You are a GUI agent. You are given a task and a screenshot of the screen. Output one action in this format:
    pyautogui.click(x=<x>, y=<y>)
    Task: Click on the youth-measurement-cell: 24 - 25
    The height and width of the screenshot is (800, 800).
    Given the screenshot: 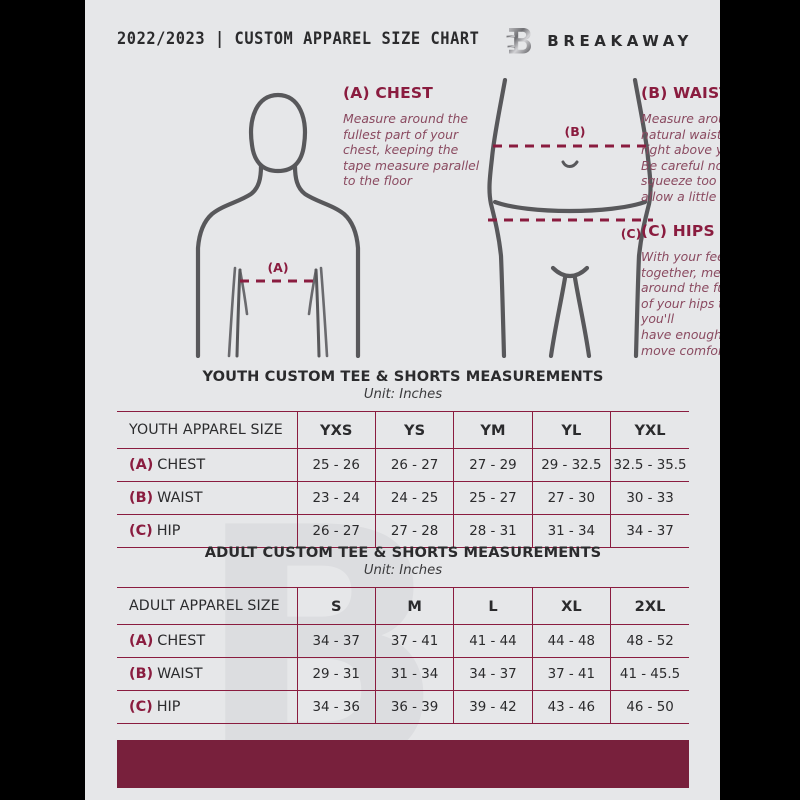 What is the action you would take?
    pyautogui.click(x=414, y=498)
    